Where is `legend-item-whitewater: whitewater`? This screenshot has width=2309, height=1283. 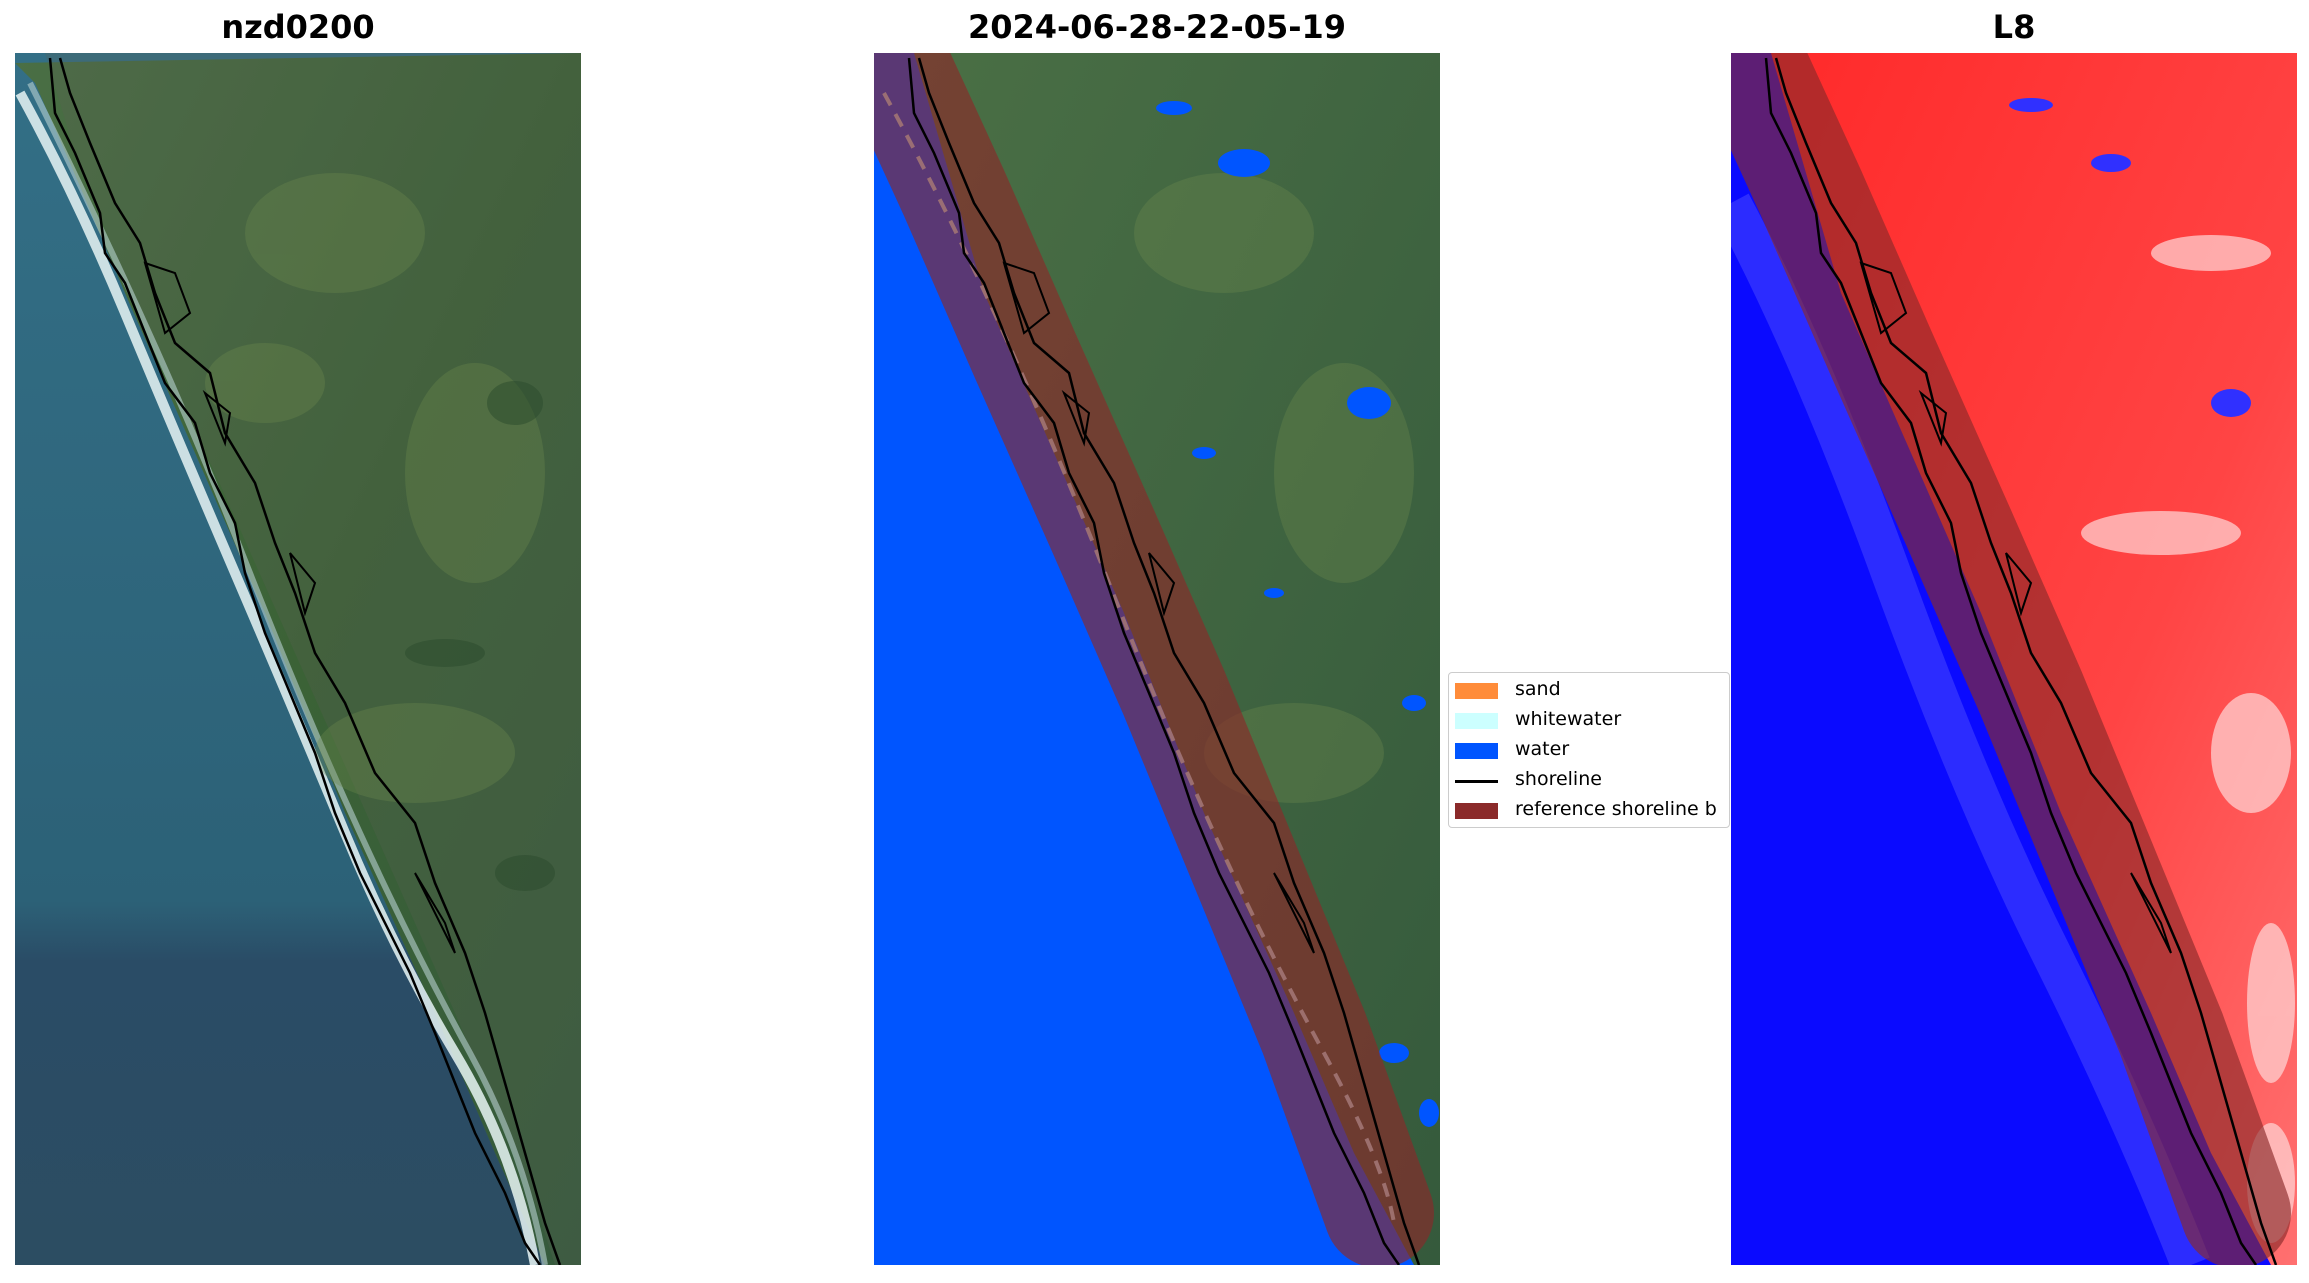
legend-item-whitewater: whitewater is located at coordinates (1589, 720).